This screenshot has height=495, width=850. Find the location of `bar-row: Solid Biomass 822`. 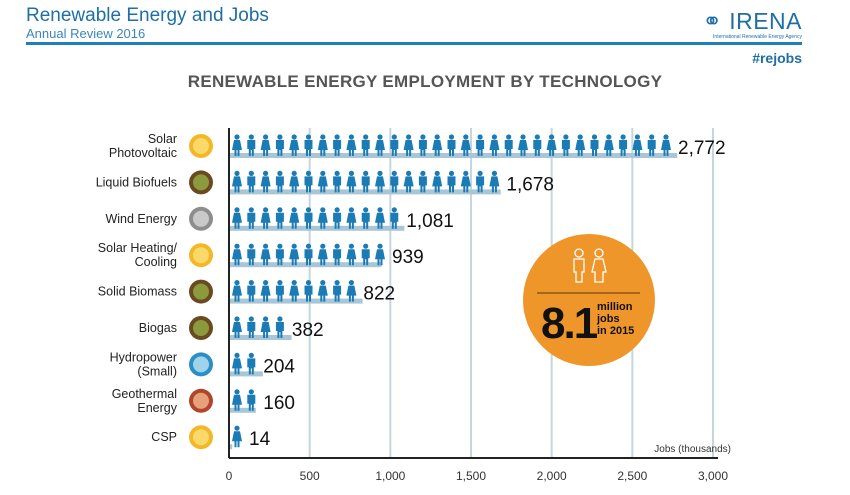

bar-row: Solid Biomass 822 is located at coordinates (246, 292).